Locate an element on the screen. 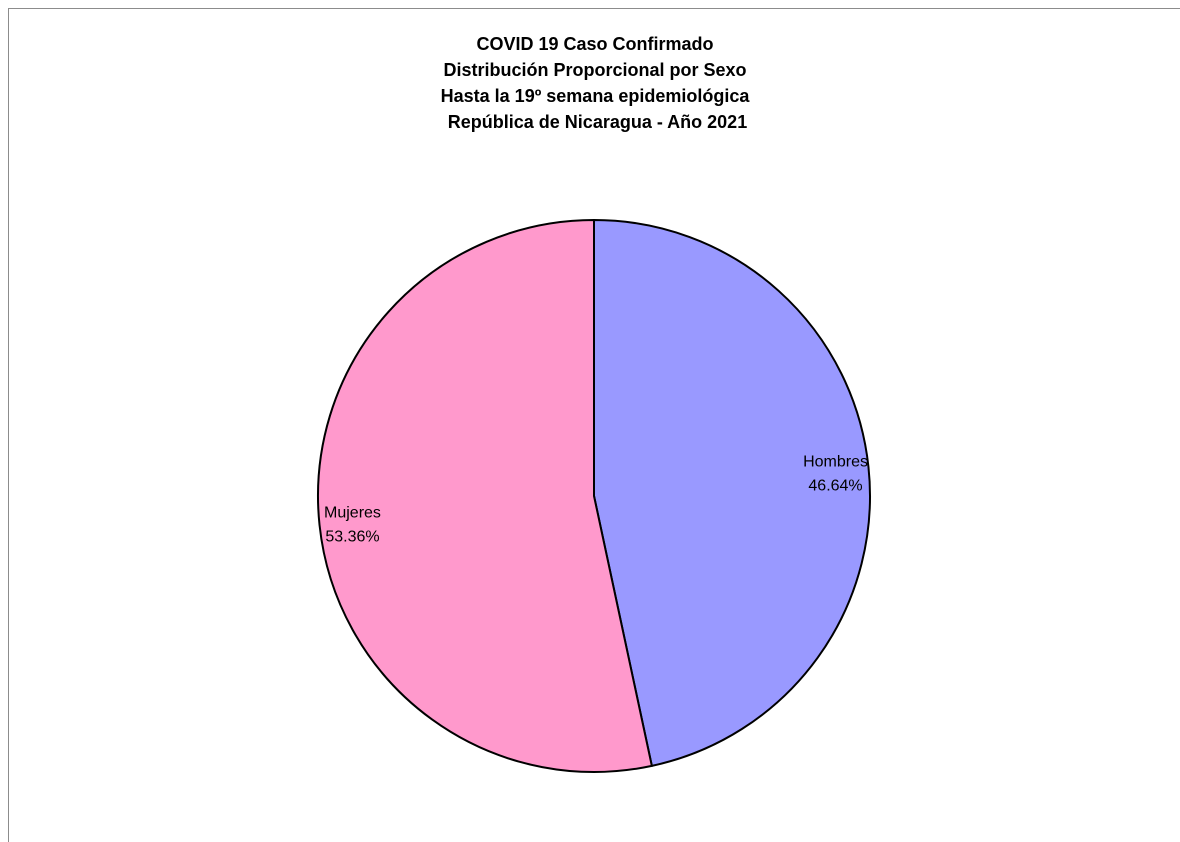  chart-title-line-1: COVID 19 Caso Confirmado is located at coordinates (595, 44).